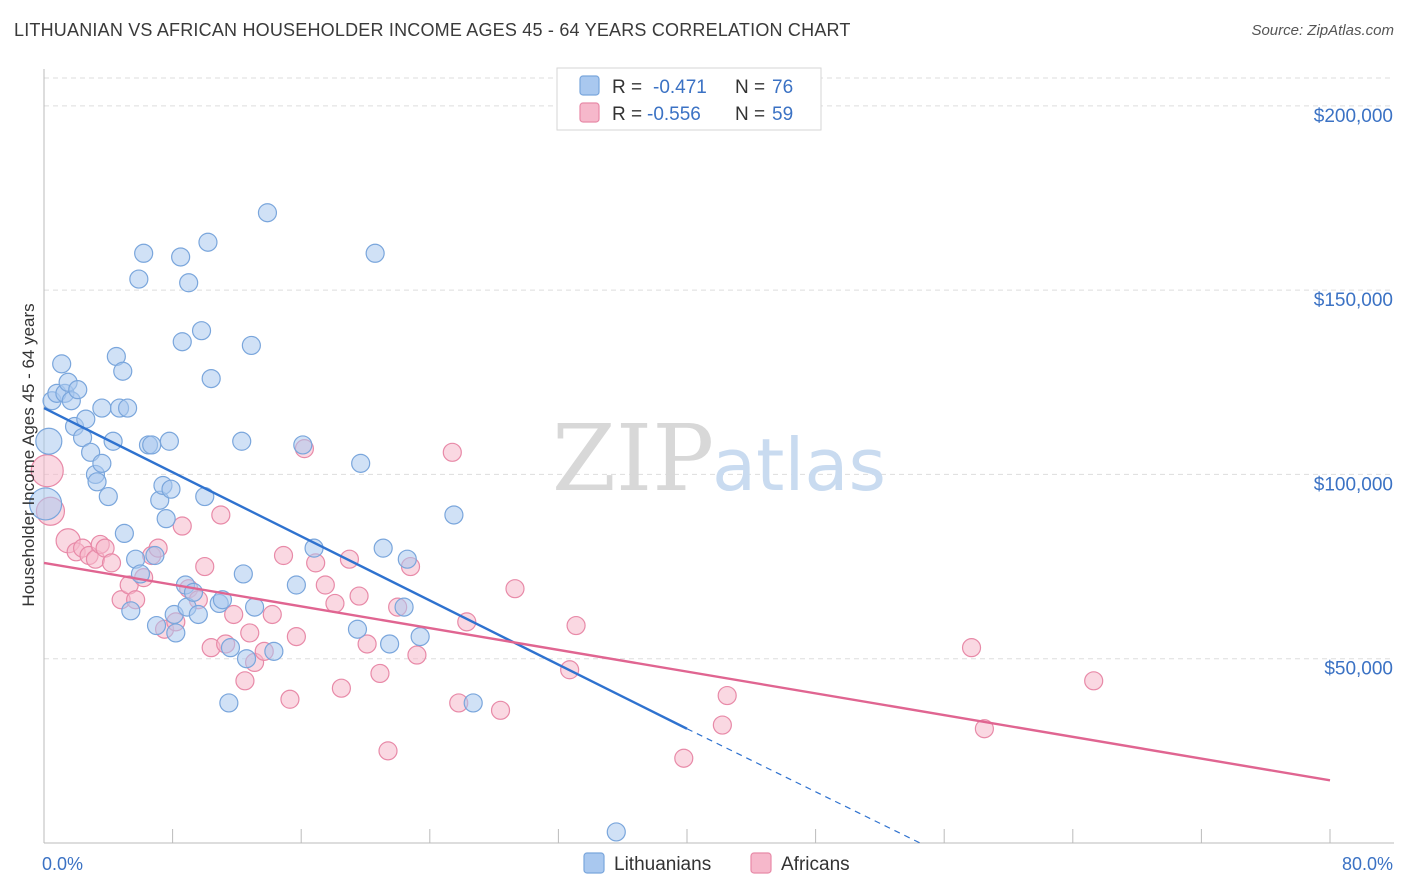  What do you see at coordinates (680, 87) in the screenshot?
I see `legend-r-value-0: -0.471` at bounding box center [680, 87].